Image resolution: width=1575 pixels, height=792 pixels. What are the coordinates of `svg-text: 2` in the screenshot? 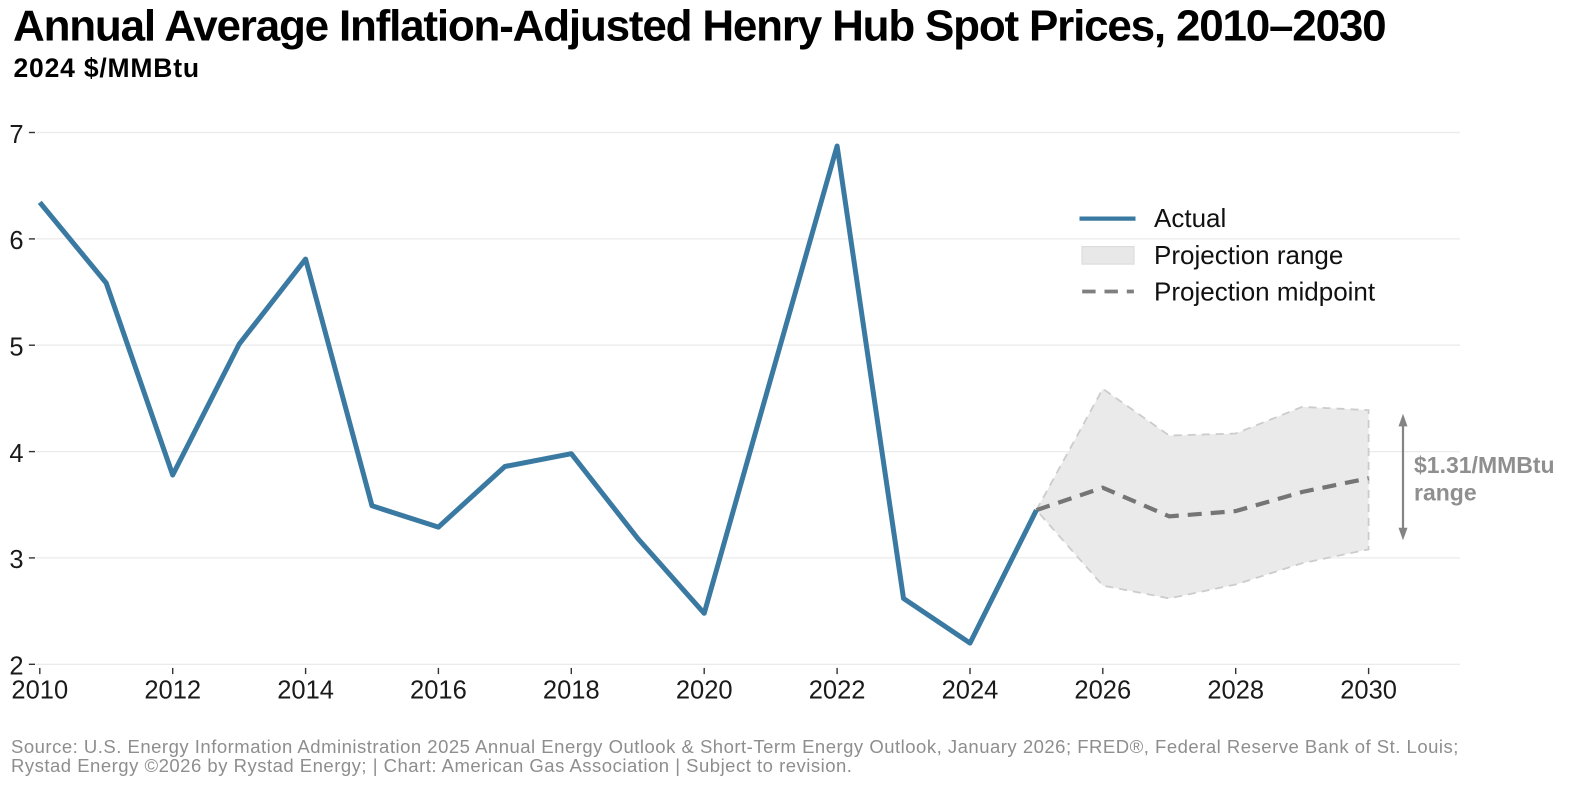 It's located at (16, 667).